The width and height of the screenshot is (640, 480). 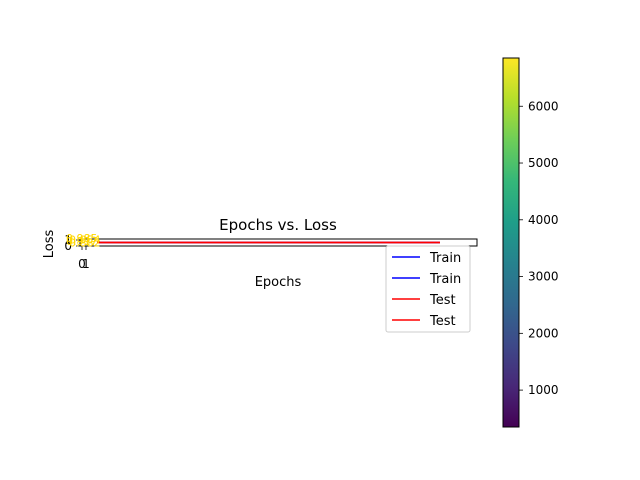 I want to click on x-tick-label: 1, so click(x=86, y=264).